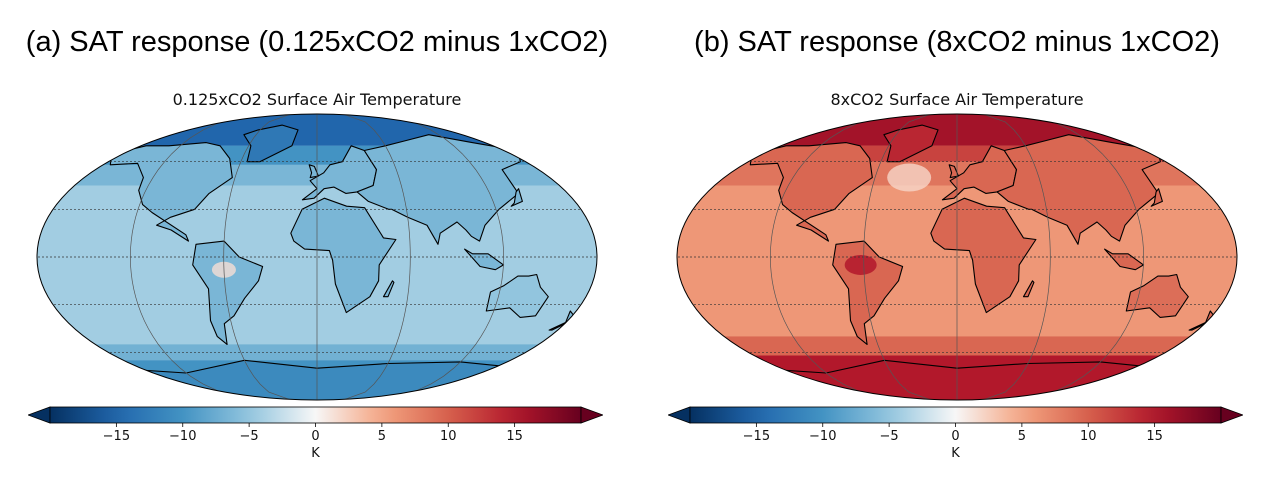  What do you see at coordinates (860, 264) in the screenshot?
I see `amazon-patch` at bounding box center [860, 264].